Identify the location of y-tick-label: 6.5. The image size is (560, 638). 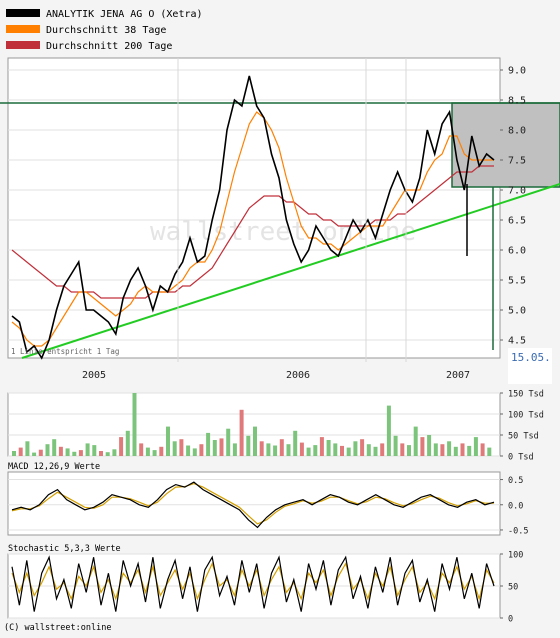
(517, 221).